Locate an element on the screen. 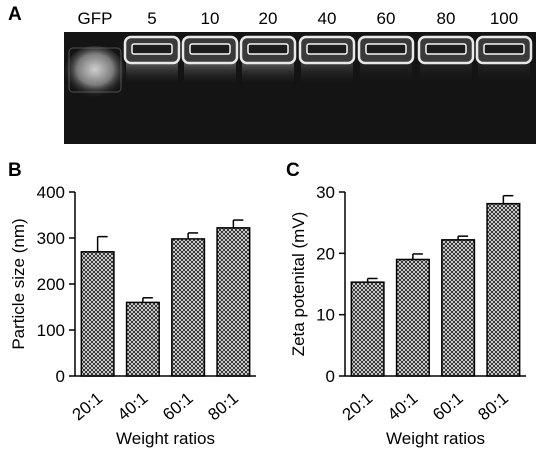  panel-c-letter: C is located at coordinates (293, 170).